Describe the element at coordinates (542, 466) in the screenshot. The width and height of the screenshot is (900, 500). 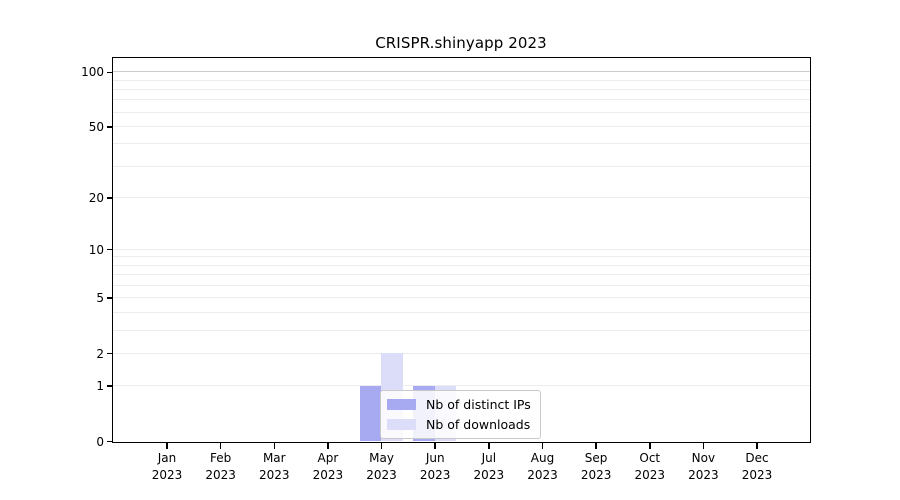
I see `x-tick-label: Aug 2023` at that location.